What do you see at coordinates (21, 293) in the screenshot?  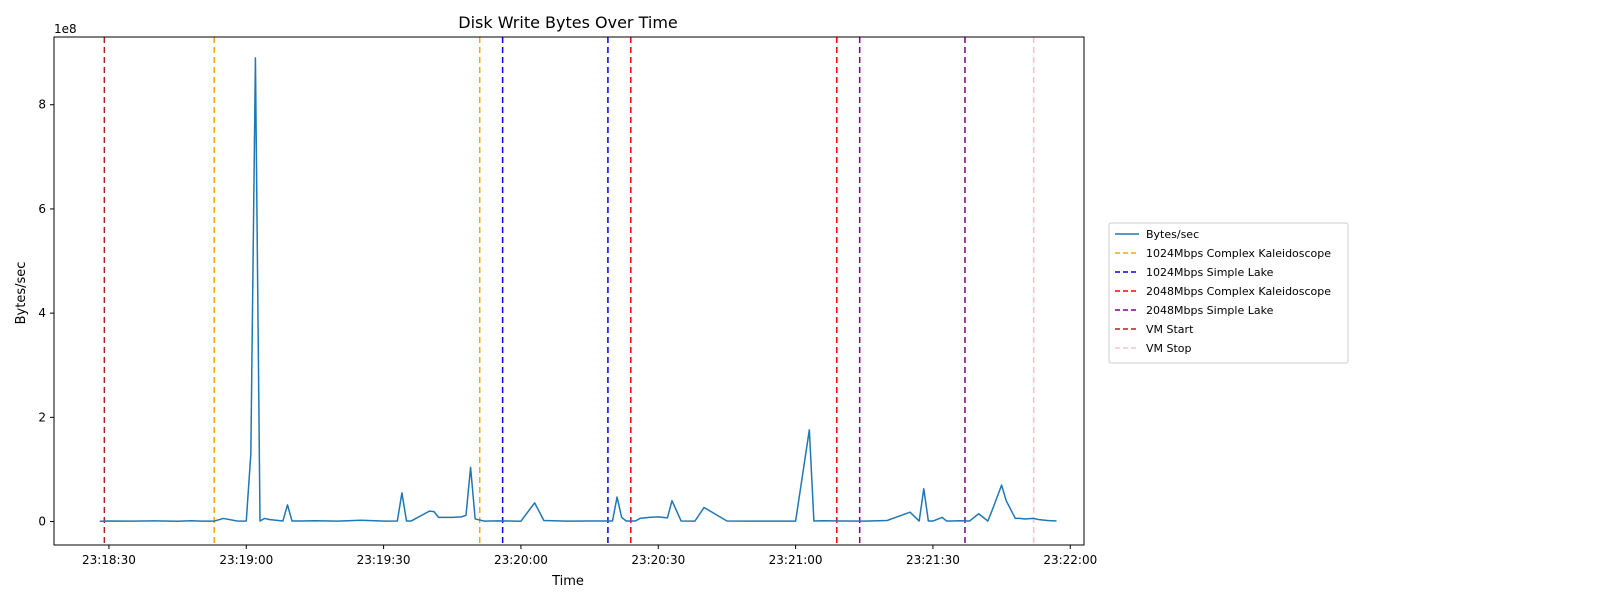 I see `y-axis-label: Bytes/sec` at bounding box center [21, 293].